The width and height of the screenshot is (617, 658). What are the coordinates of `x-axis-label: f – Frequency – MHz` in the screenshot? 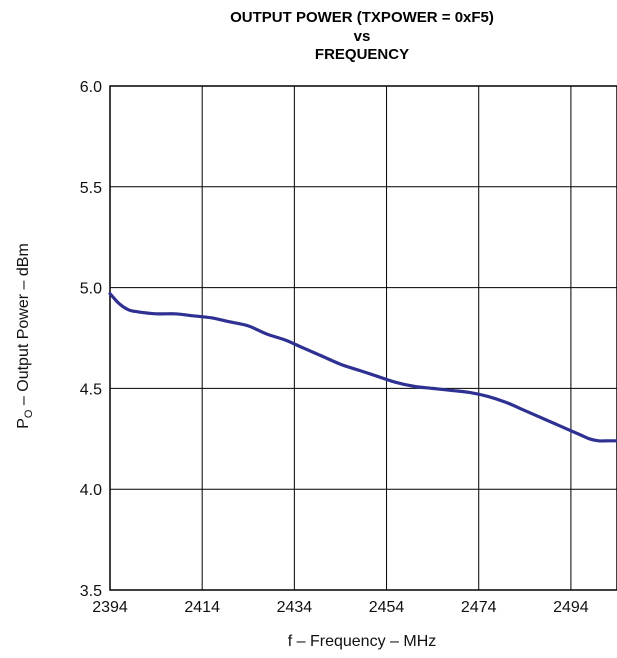 It's located at (362, 641).